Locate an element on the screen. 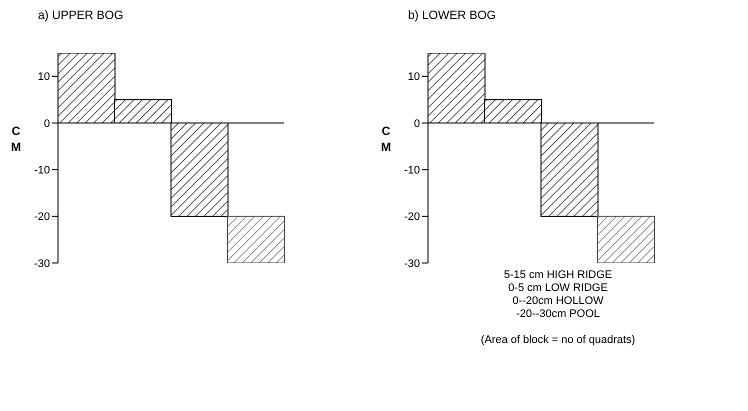 The width and height of the screenshot is (748, 411). text: (Area of block = no of quadrats) is located at coordinates (558, 340).